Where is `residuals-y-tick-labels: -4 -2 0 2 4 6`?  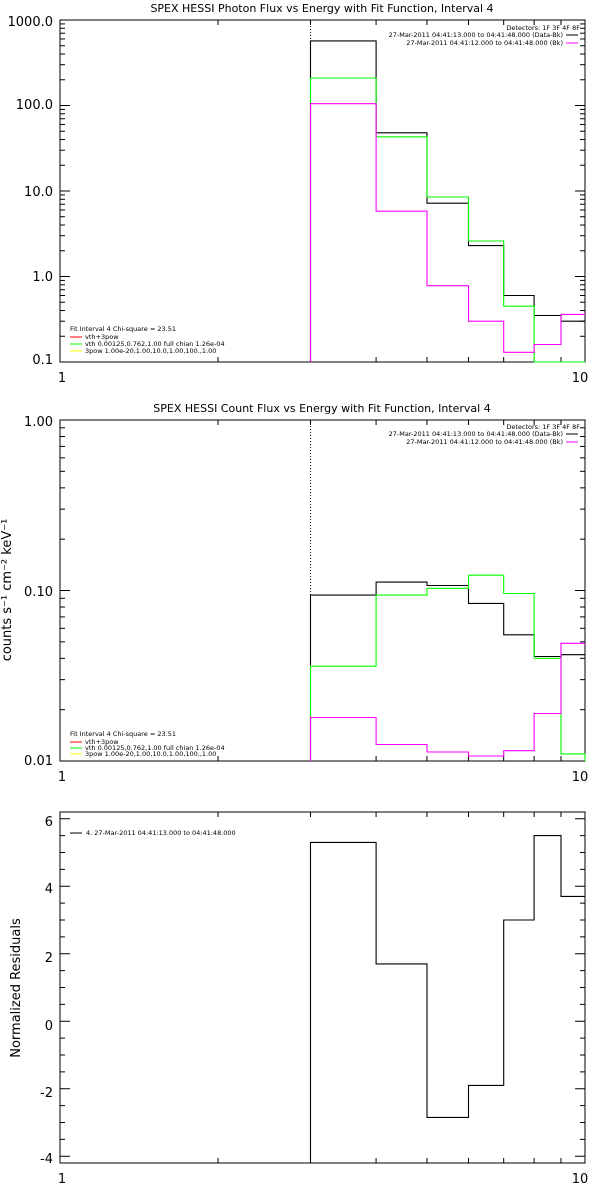
residuals-y-tick-labels: -4 -2 0 2 4 6 is located at coordinates (46, 991).